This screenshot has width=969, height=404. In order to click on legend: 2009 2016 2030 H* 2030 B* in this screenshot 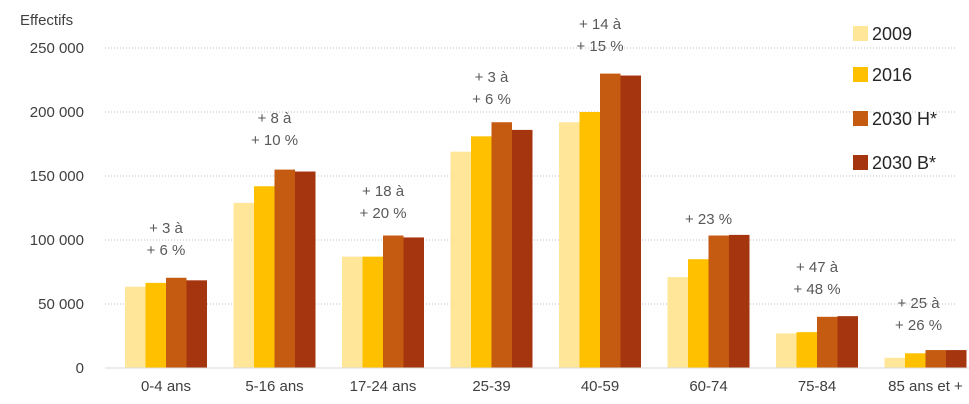, I will do `click(895, 98)`.